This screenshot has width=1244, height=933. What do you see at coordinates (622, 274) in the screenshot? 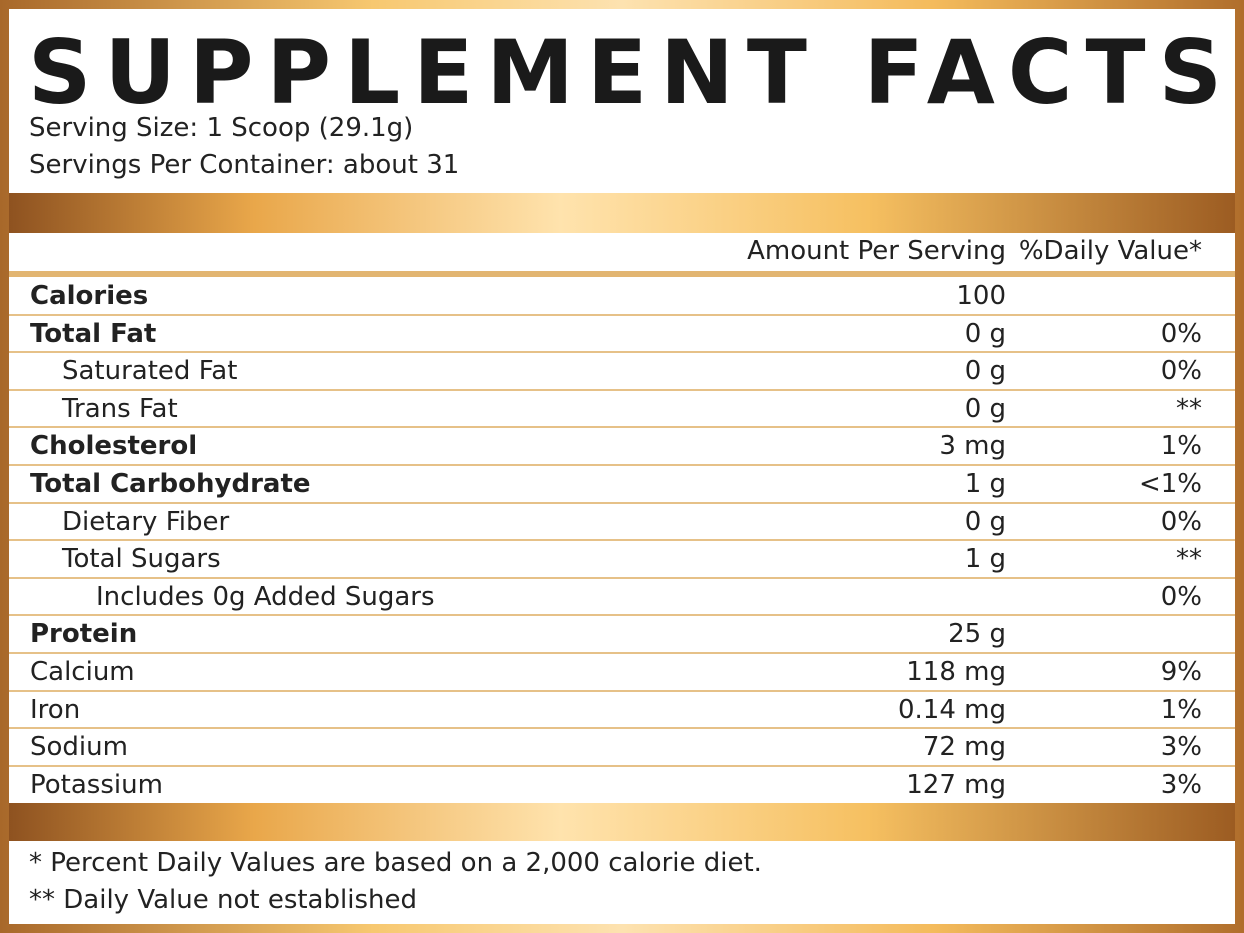
I see `header-rule` at bounding box center [622, 274].